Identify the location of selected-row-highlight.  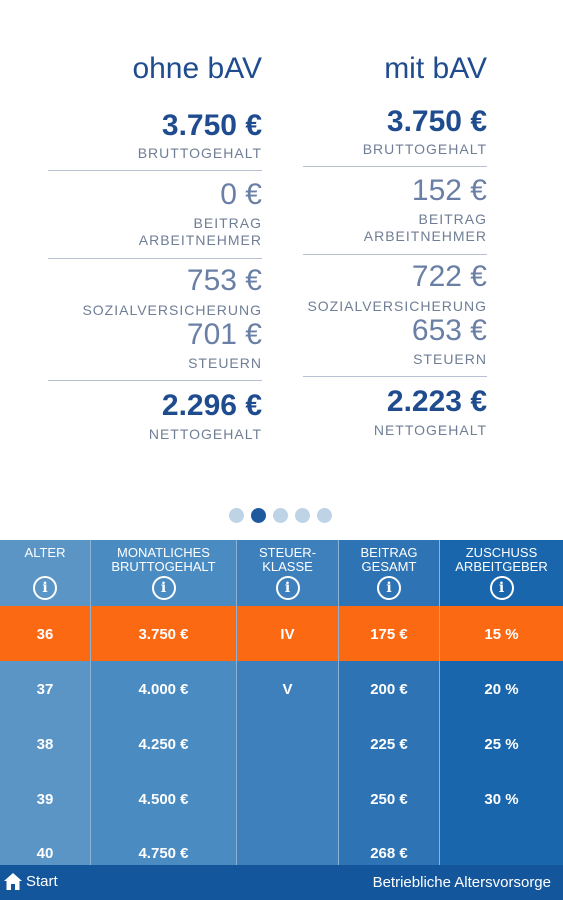
(281, 633).